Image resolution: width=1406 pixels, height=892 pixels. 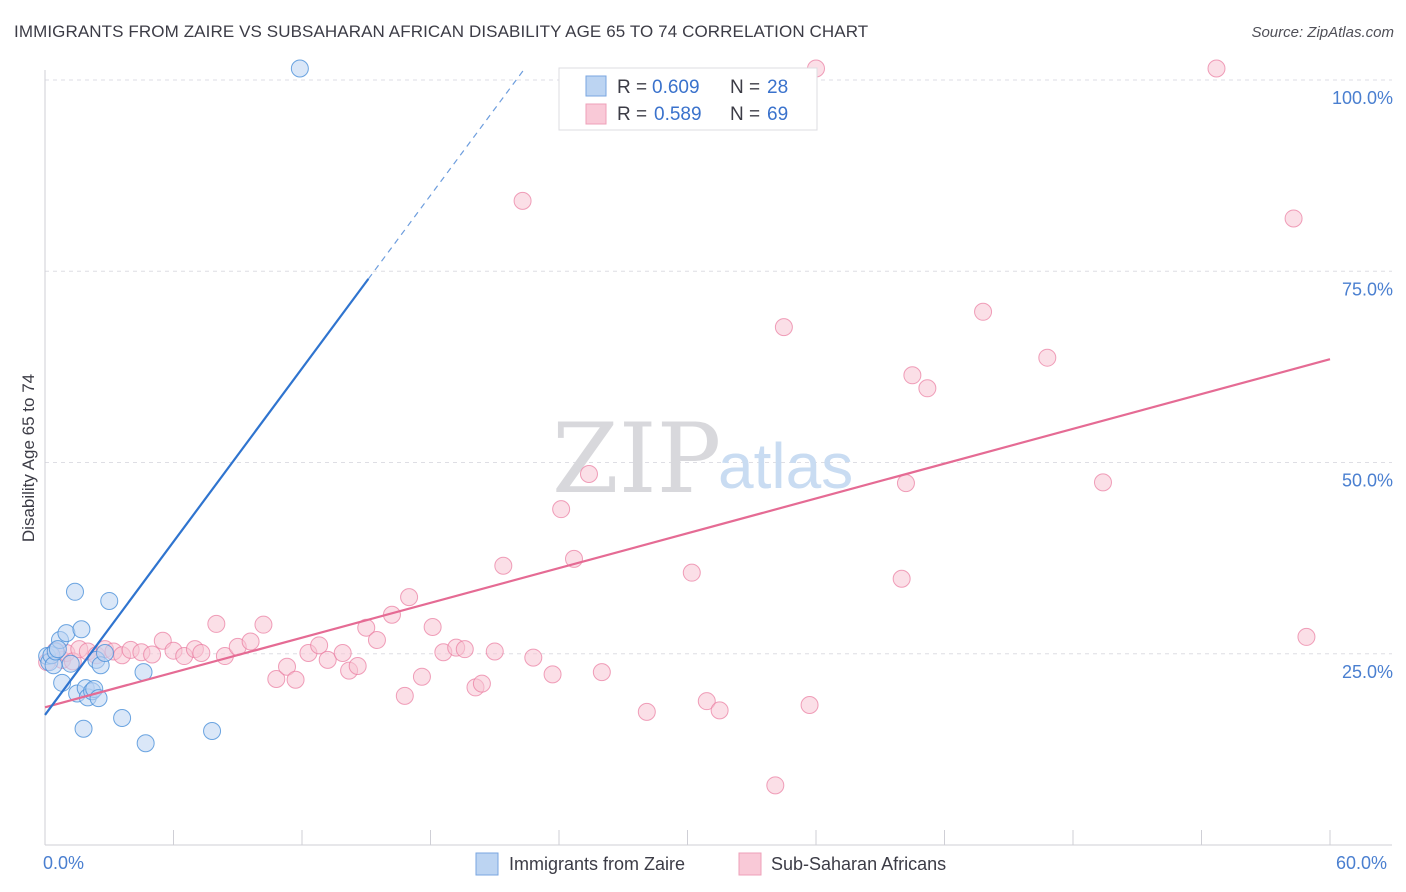 What do you see at coordinates (632, 87) in the screenshot?
I see `legend-r-label-blue: R =` at bounding box center [632, 87].